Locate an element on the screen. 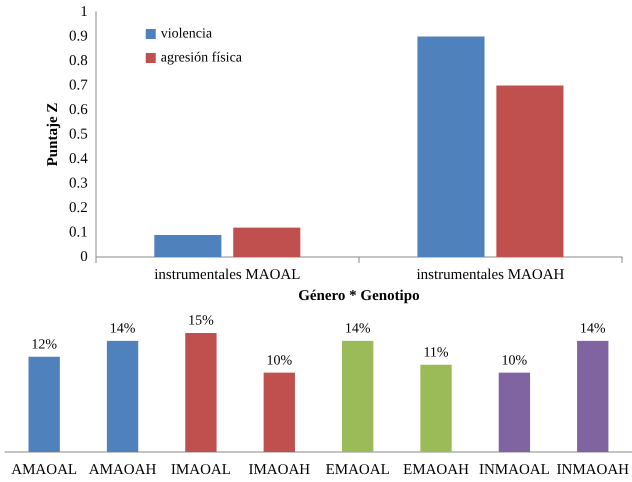  y-tick-label: 0.8 is located at coordinates (78, 60).